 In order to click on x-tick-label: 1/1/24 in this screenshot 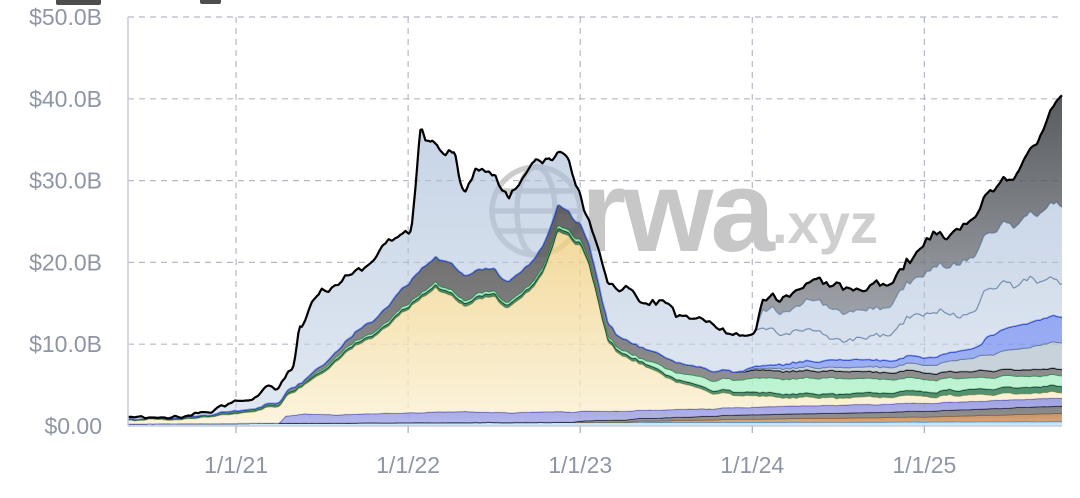, I will do `click(752, 465)`.